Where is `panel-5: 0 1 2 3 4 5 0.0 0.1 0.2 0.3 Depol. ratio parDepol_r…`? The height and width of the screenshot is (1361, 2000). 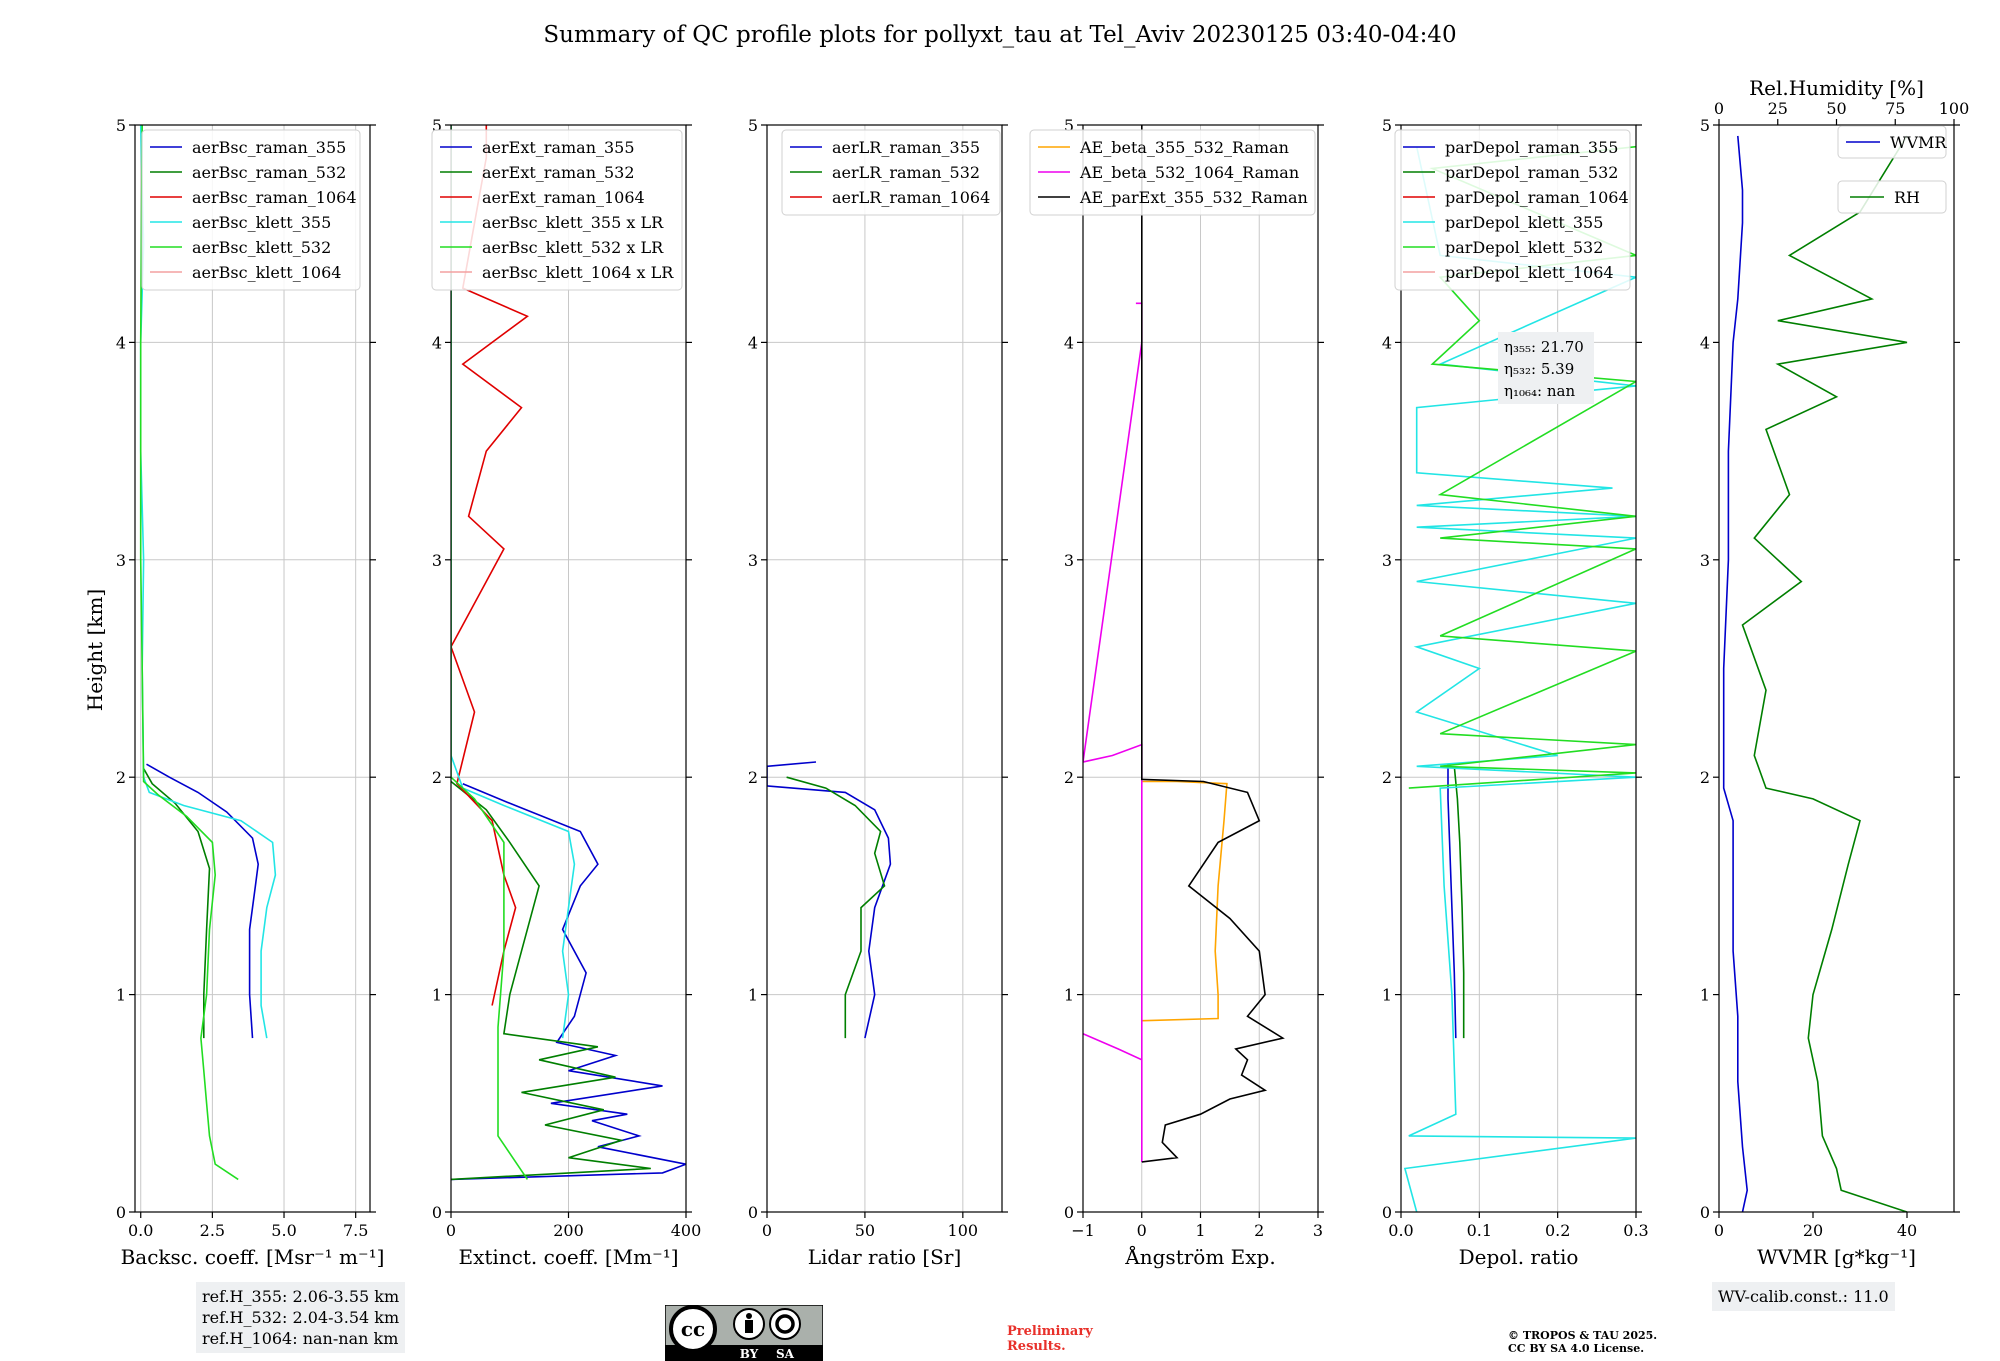 panel-5: 0 1 2 3 4 5 0.0 0.1 0.2 0.3 Depol. ratio parDepol_r… is located at coordinates (1515, 692).